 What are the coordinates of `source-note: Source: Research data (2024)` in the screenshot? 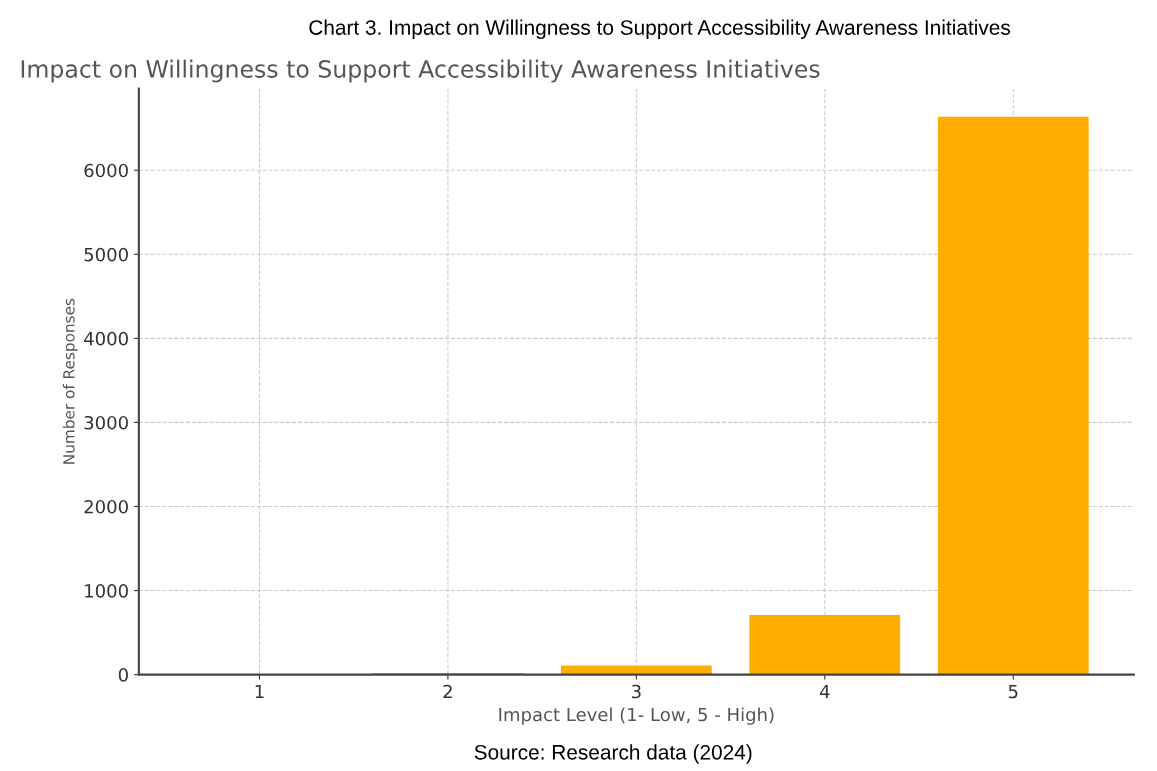 It's located at (613, 754).